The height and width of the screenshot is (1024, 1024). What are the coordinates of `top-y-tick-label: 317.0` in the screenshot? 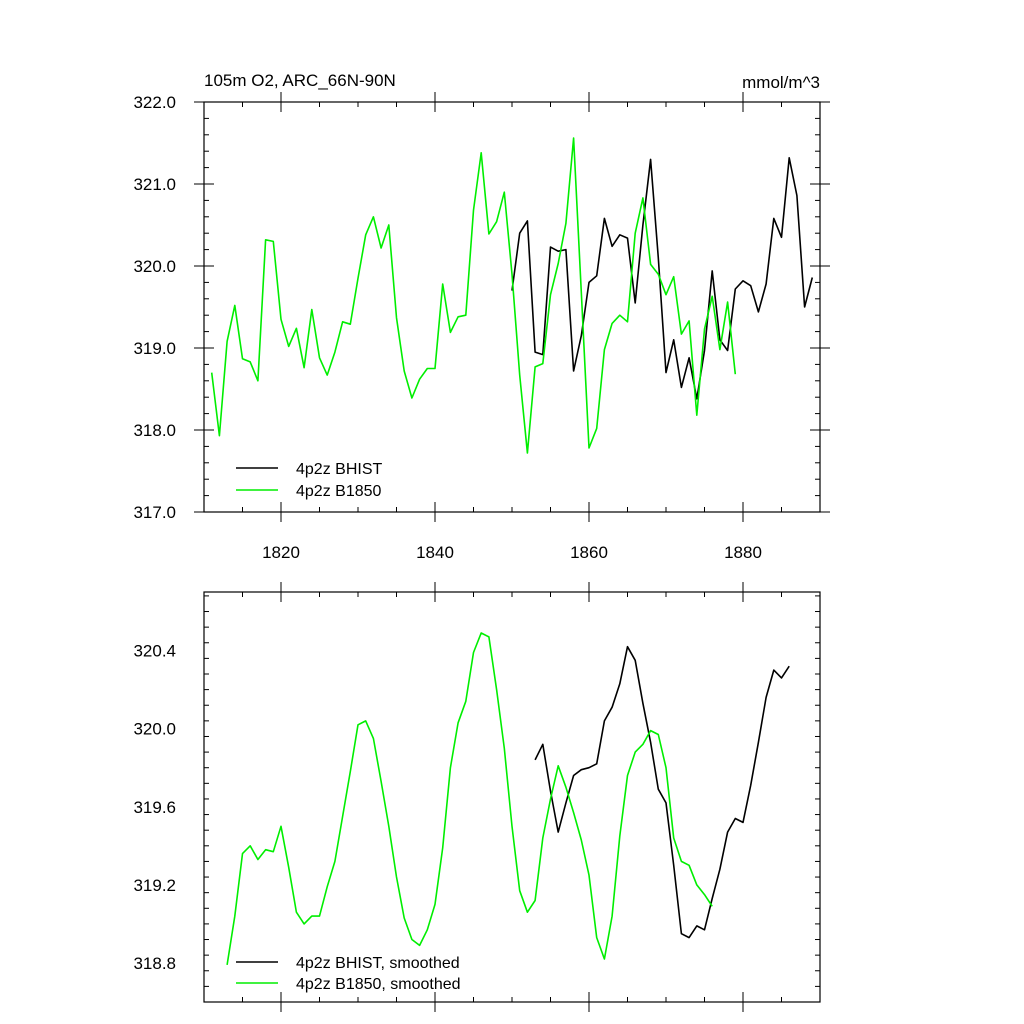 It's located at (154, 512).